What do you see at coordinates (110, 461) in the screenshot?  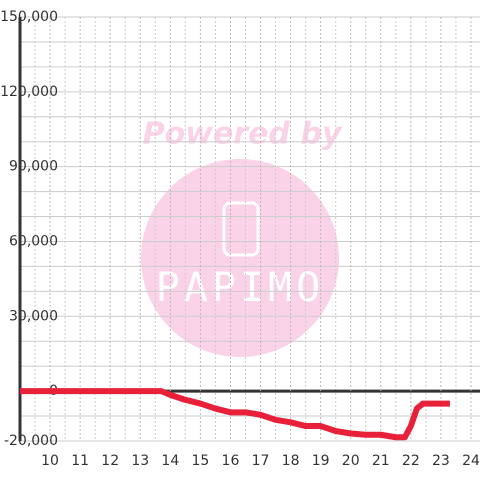 I see `x-tick-label: 12` at bounding box center [110, 461].